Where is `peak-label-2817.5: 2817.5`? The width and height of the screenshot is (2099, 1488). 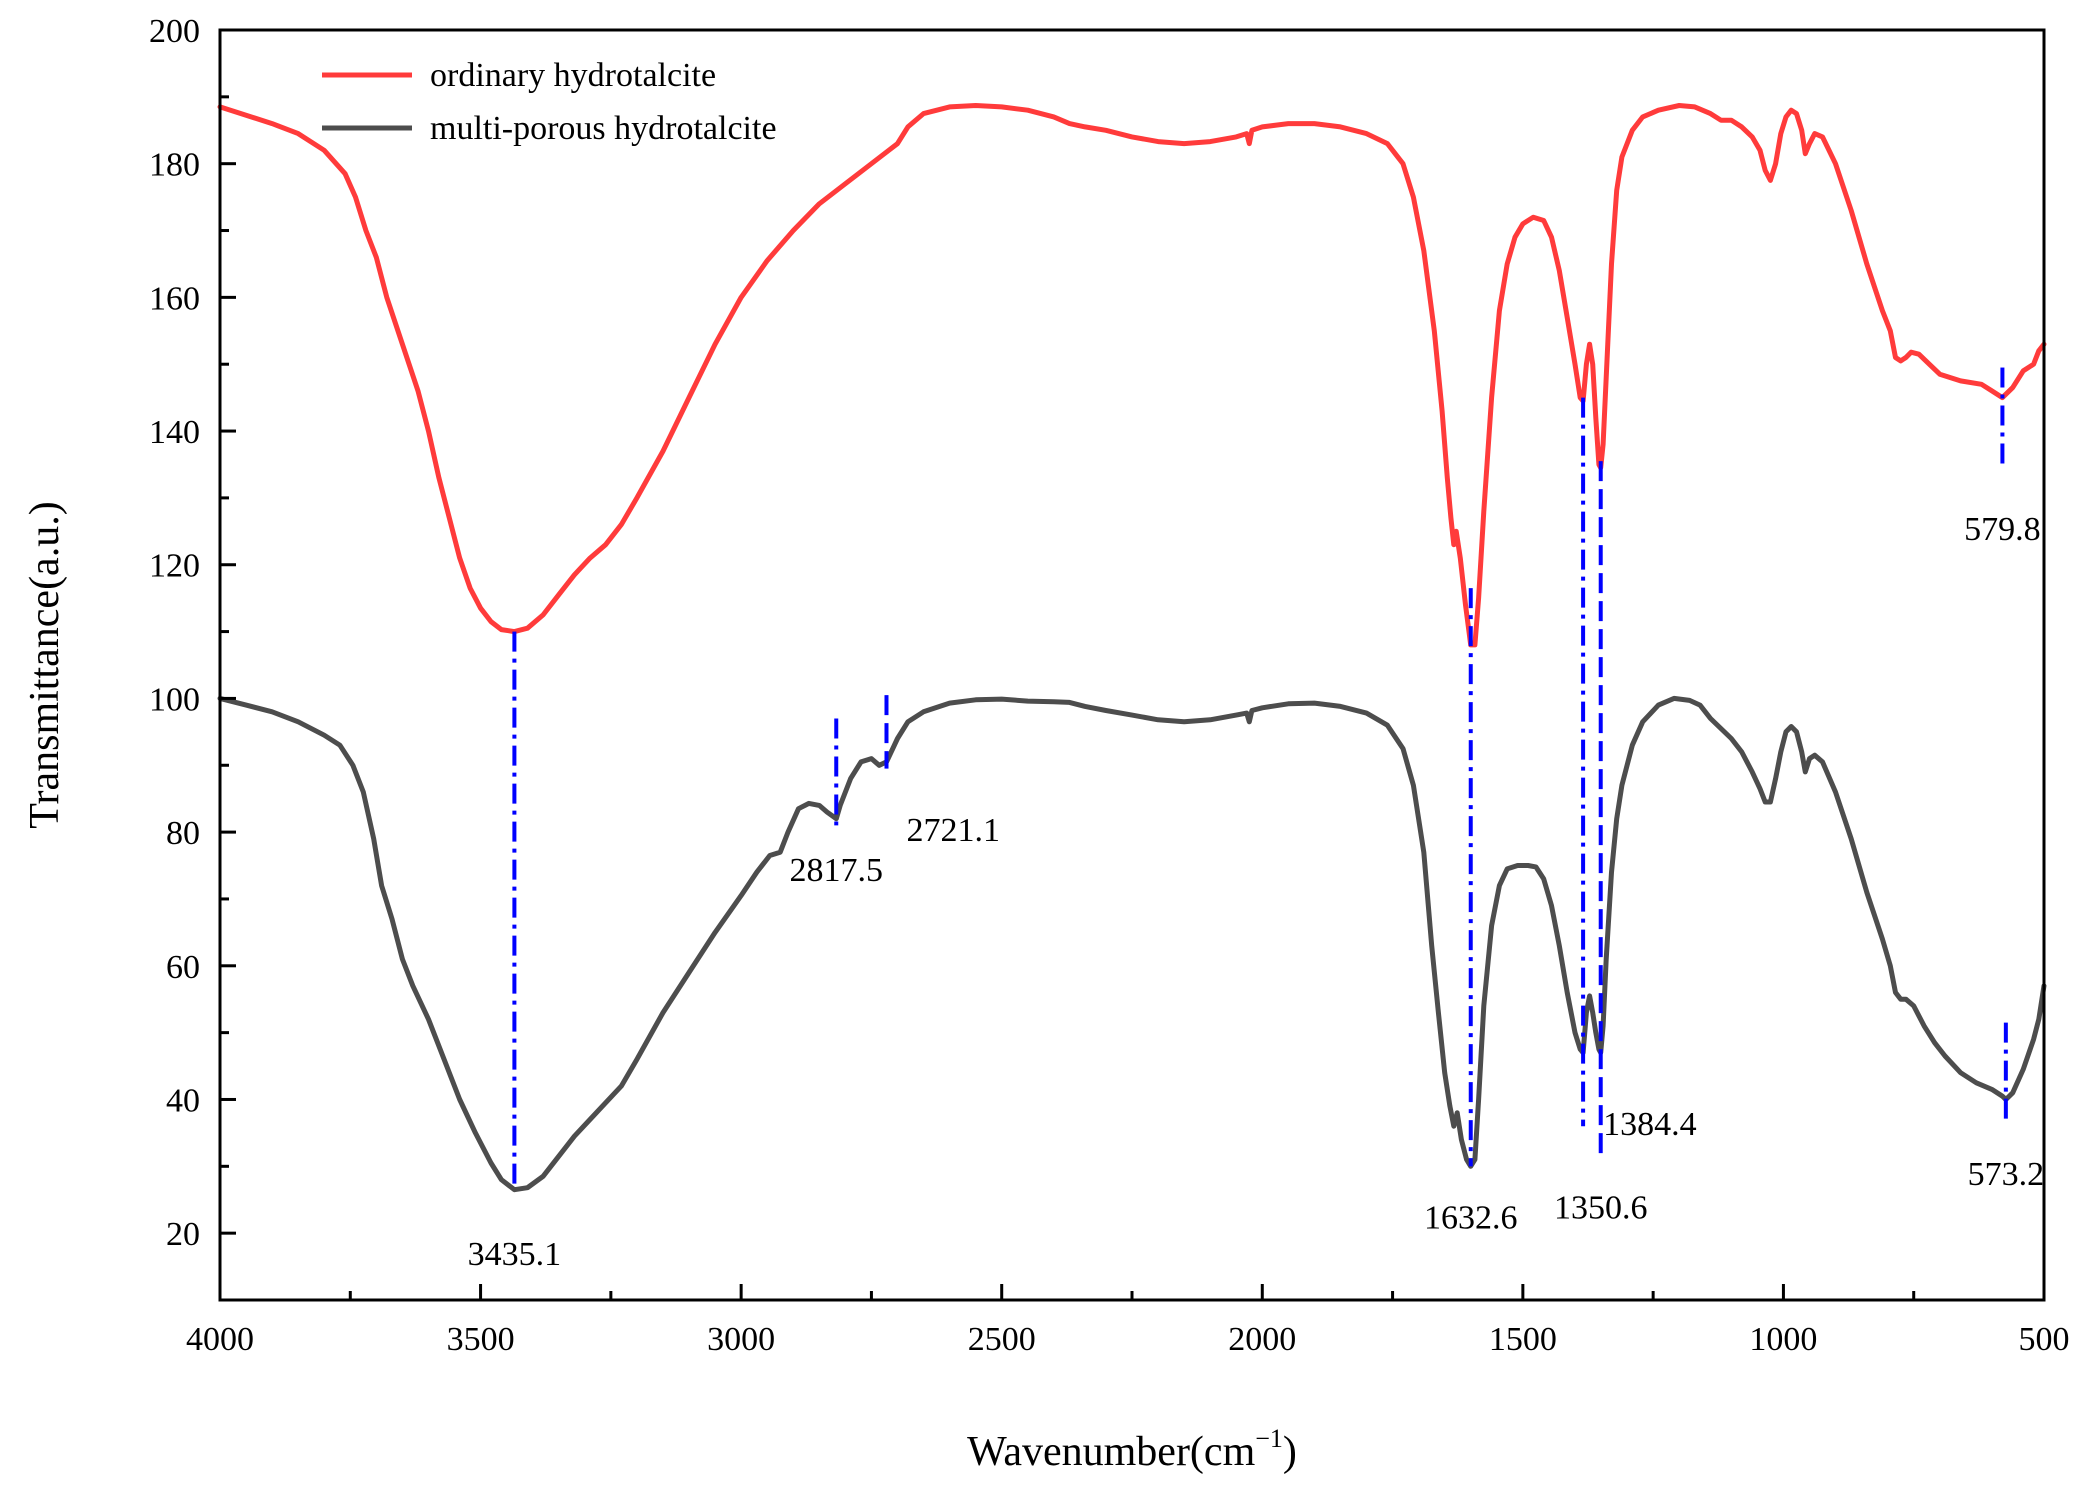
peak-label-2817.5: 2817.5 is located at coordinates (837, 870).